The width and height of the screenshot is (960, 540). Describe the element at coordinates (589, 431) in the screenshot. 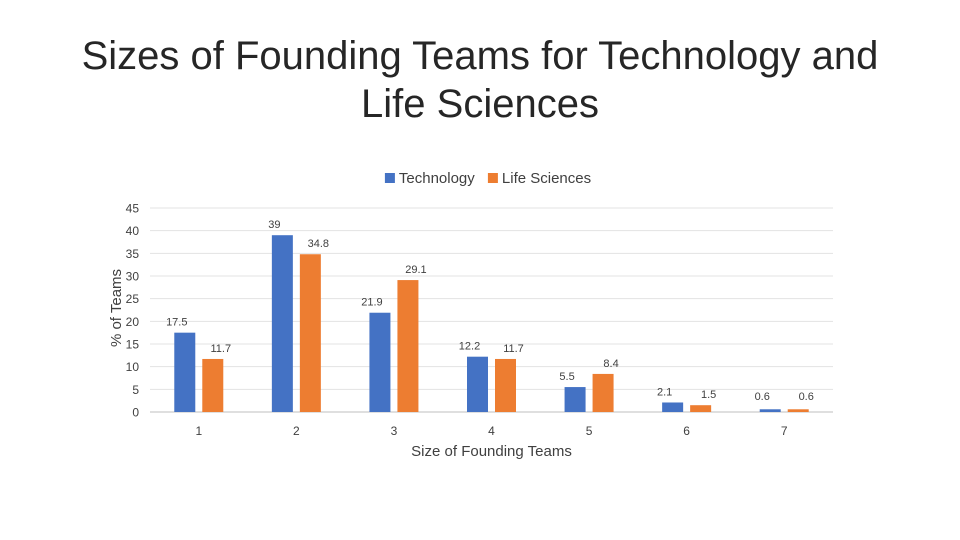

I see `x-tick-label: 5` at that location.